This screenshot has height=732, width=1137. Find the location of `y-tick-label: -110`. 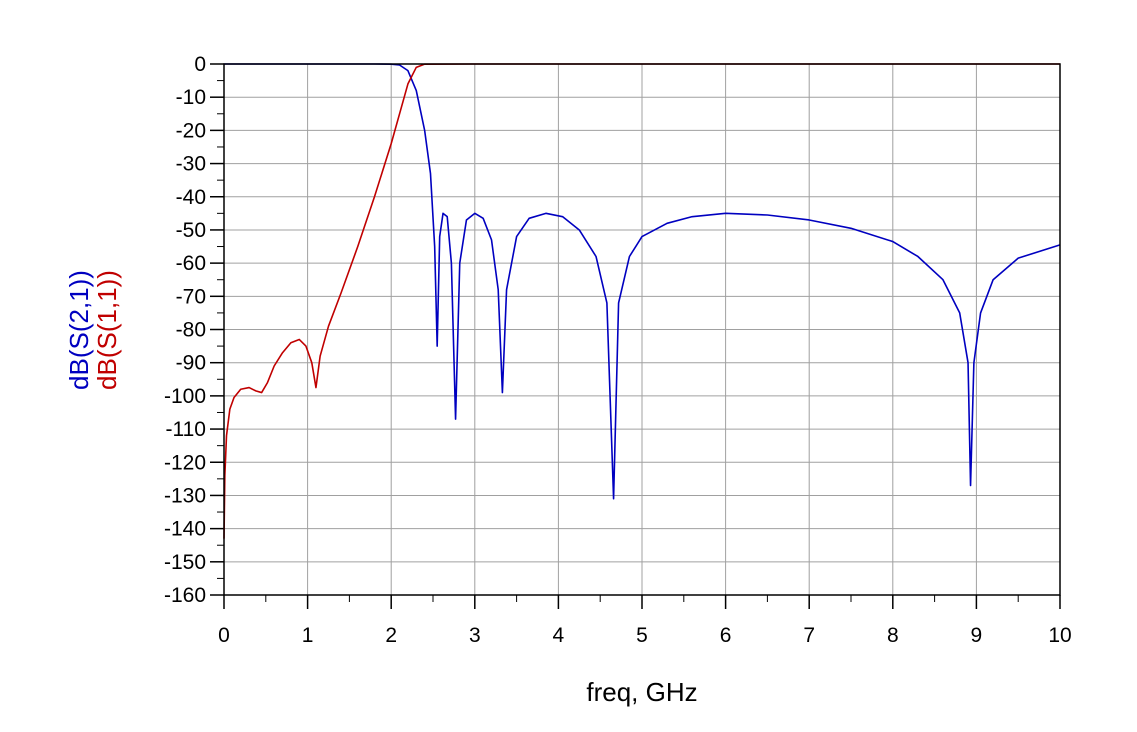

y-tick-label: -110 is located at coordinates (186, 429).